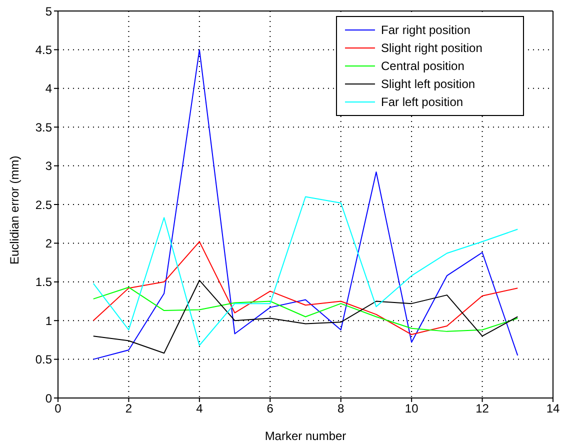  What do you see at coordinates (553, 409) in the screenshot?
I see `x-tick-label: 14` at bounding box center [553, 409].